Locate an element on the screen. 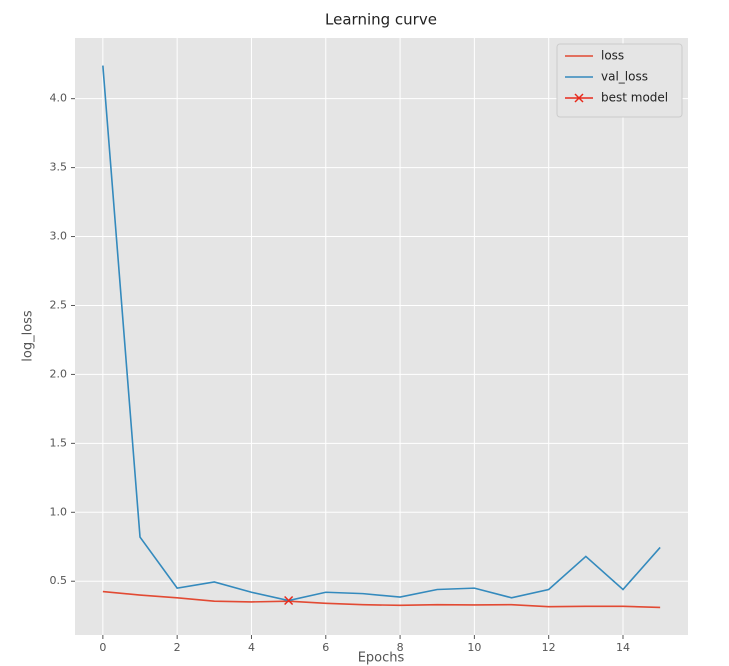  x-tick-label: 8 is located at coordinates (400, 647).